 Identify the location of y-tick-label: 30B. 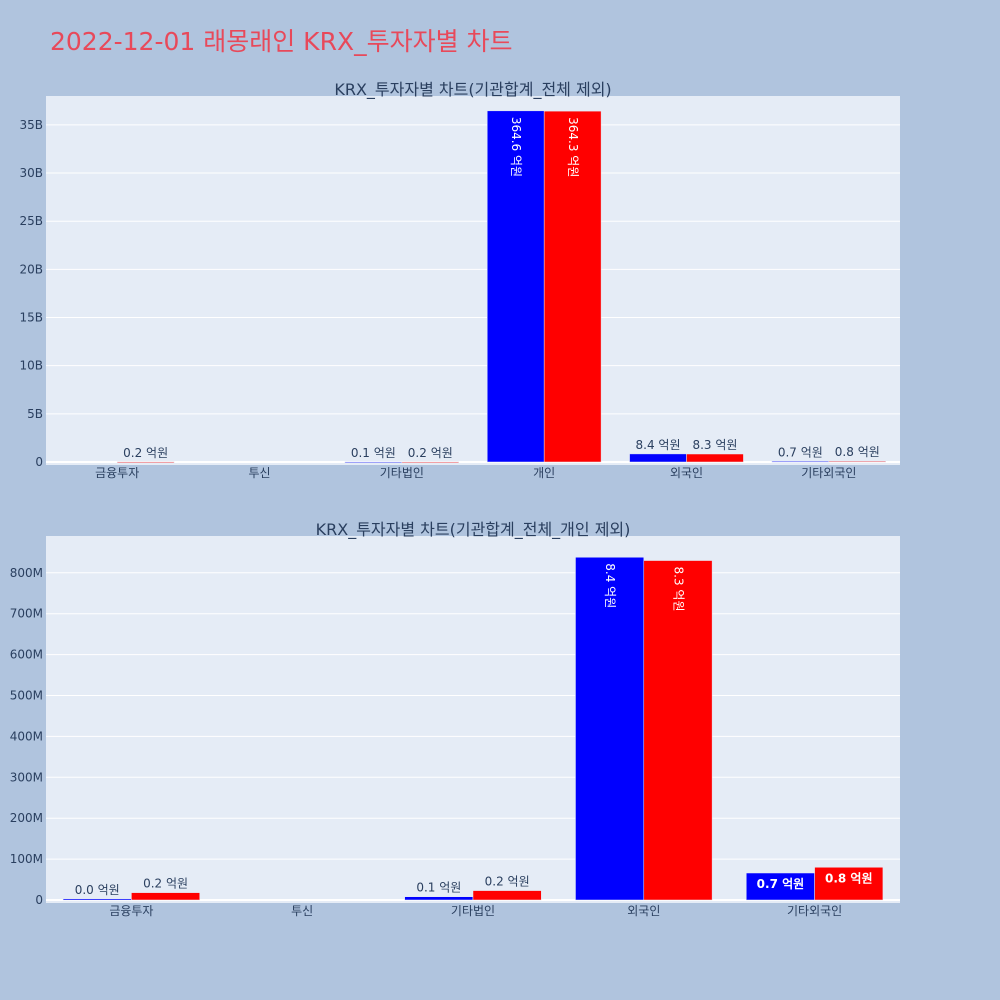
(31, 173).